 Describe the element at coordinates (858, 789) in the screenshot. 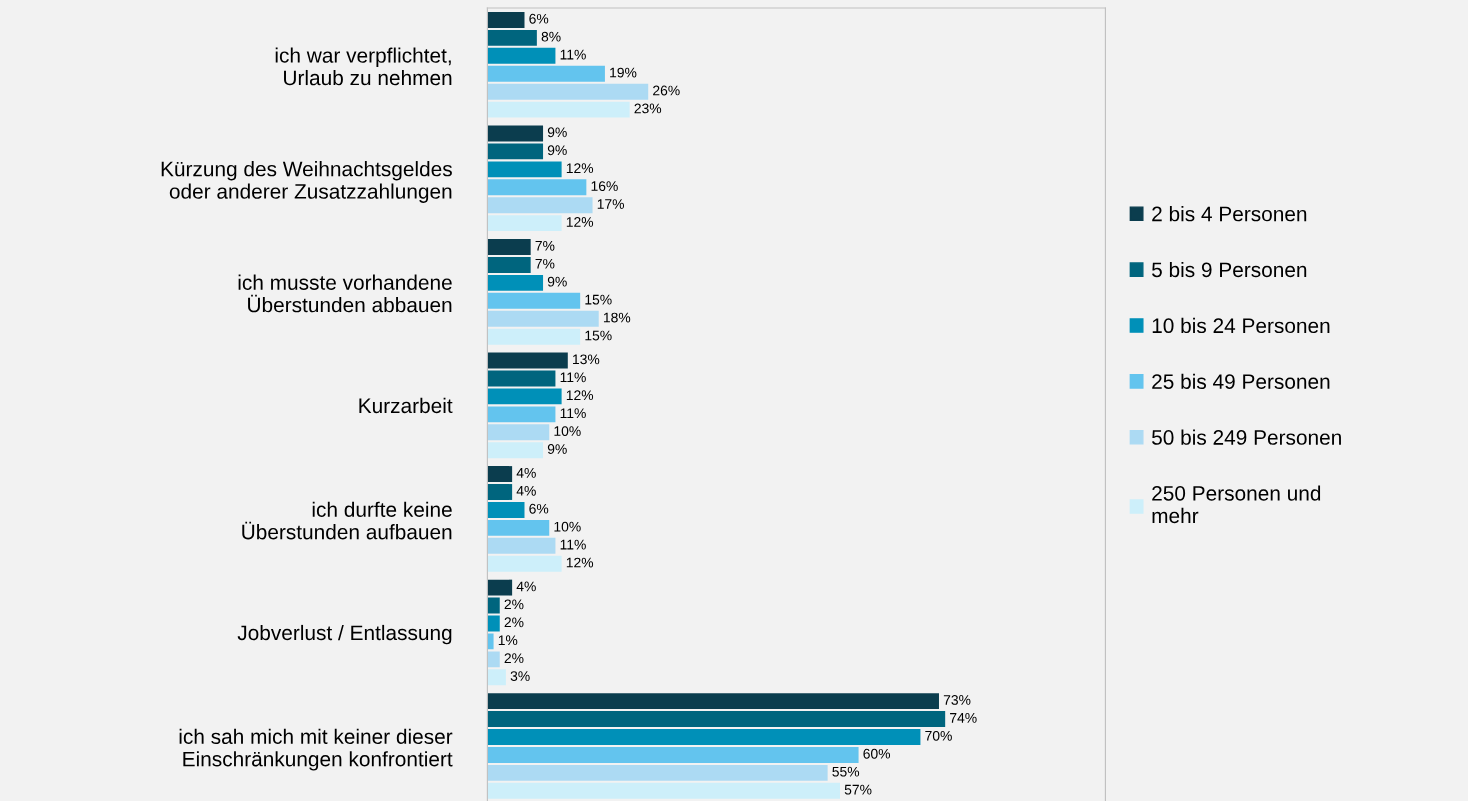

I see `data-label: 57%` at that location.